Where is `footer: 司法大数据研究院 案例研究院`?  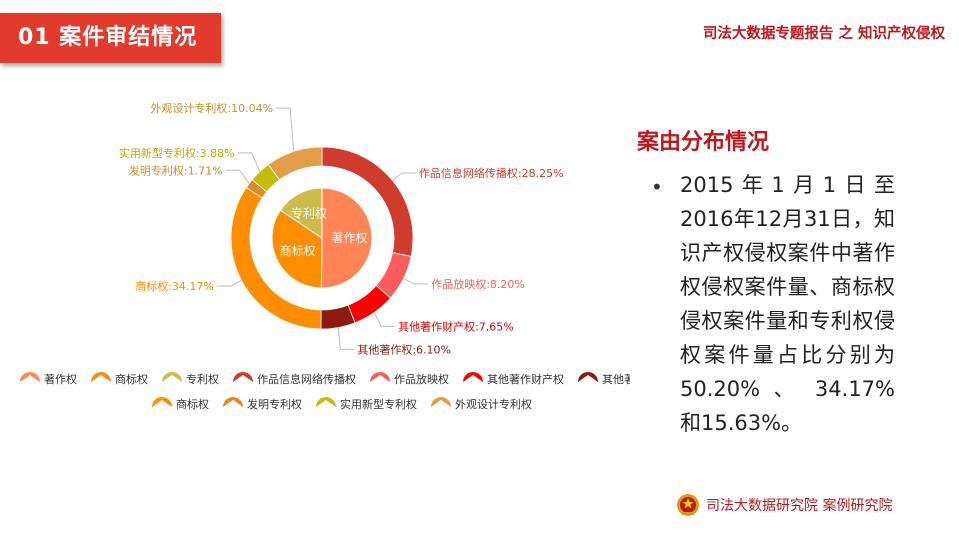
footer: 司法大数据研究院 案例研究院 is located at coordinates (784, 505).